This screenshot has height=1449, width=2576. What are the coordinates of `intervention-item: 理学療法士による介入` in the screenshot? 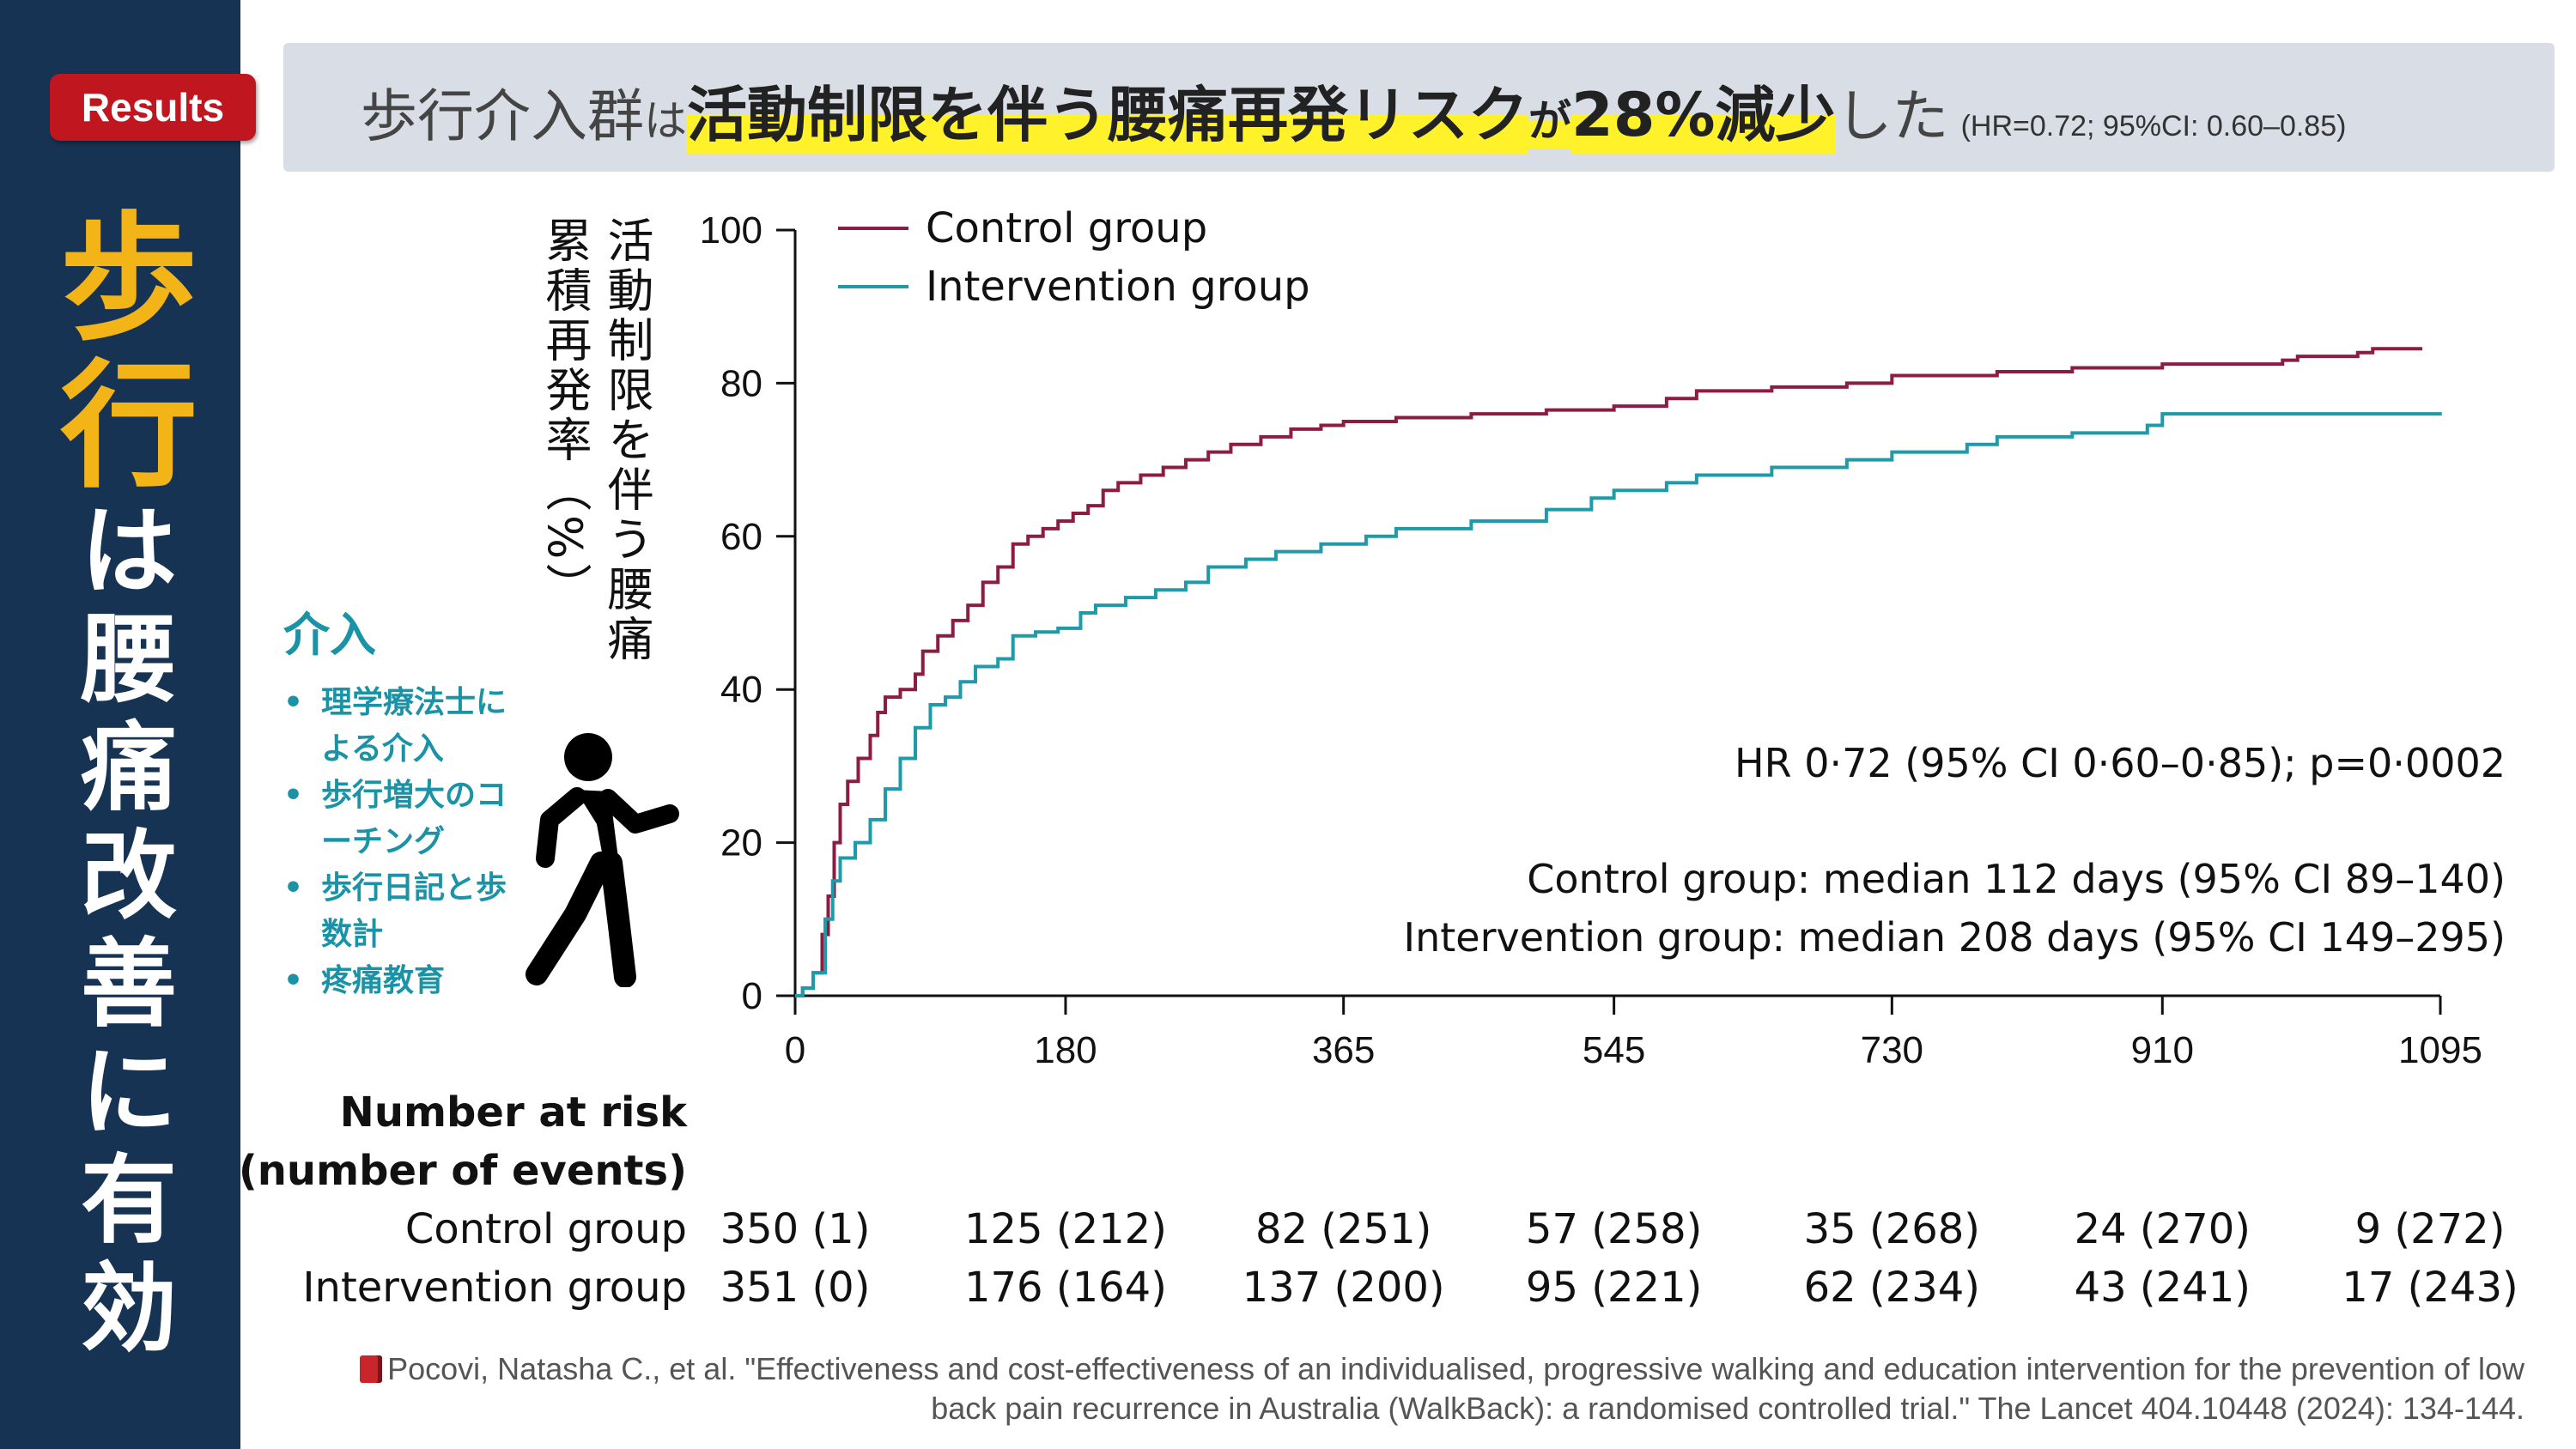 It's located at (409, 726).